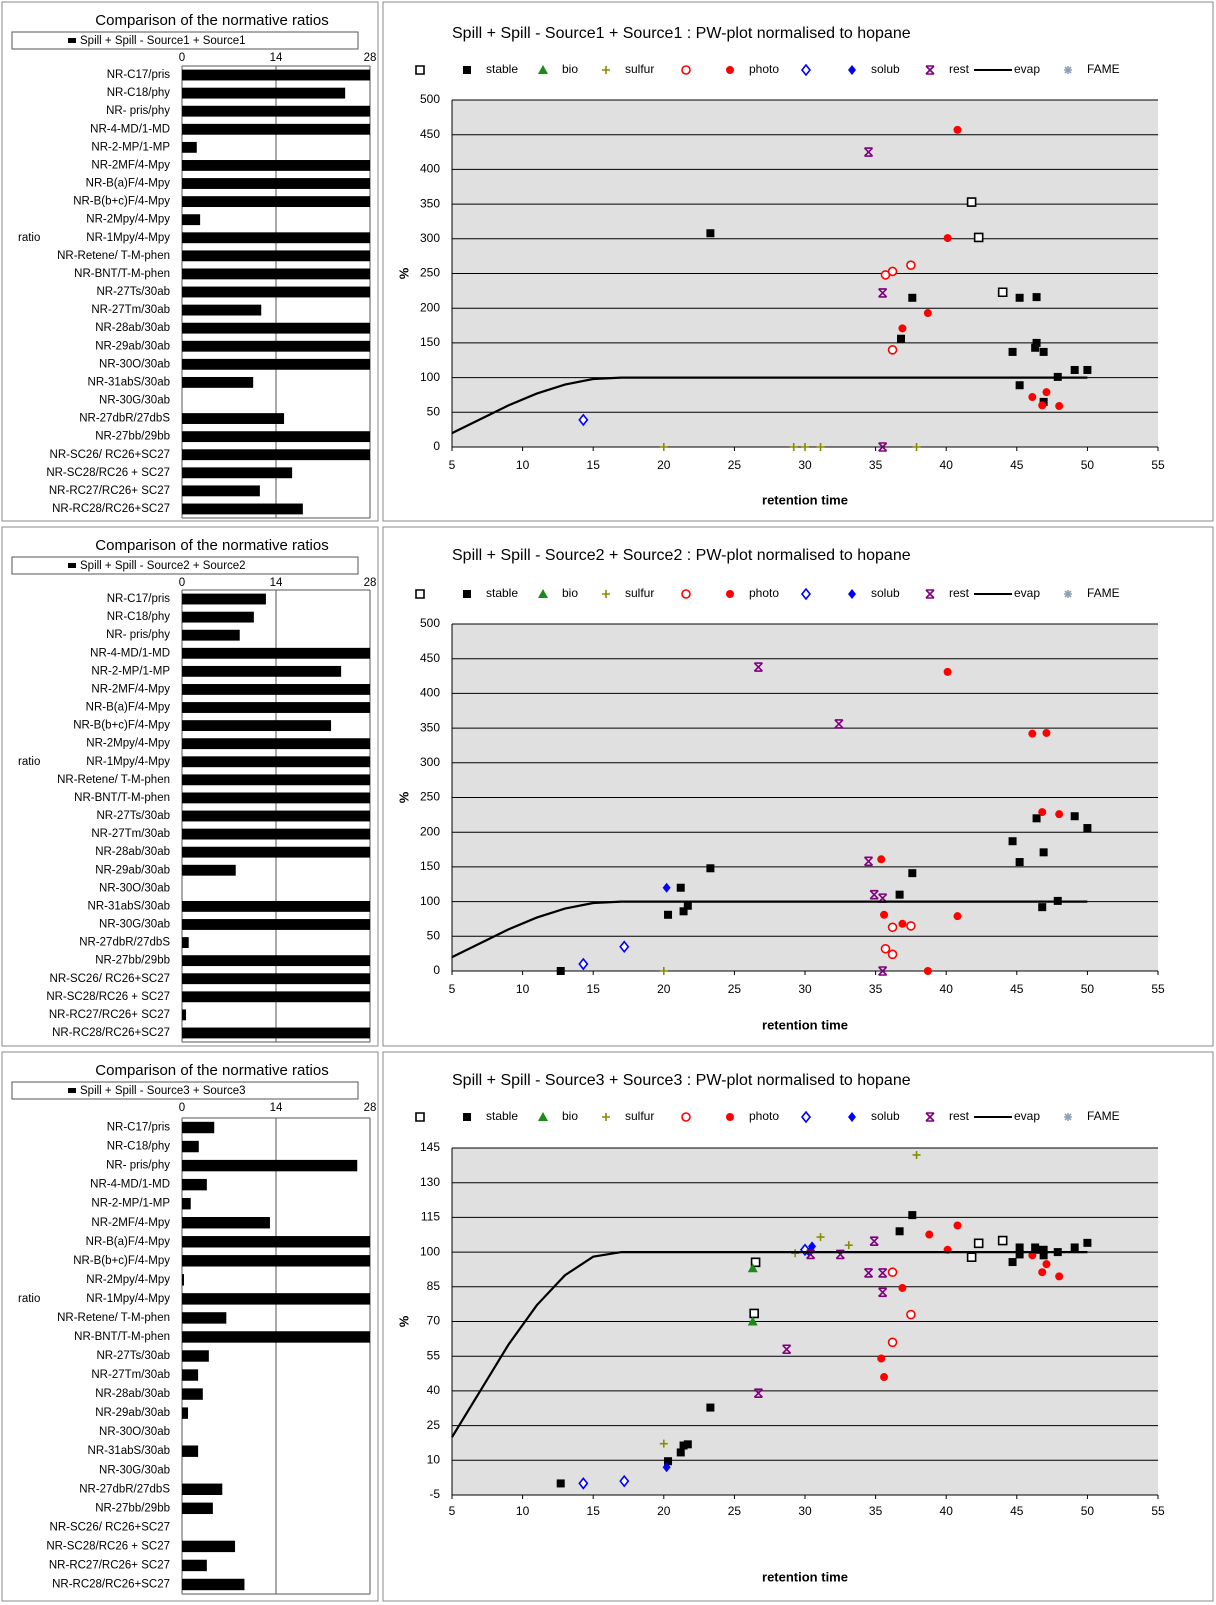 This screenshot has height=1605, width=1216. I want to click on y-tick-label: NR-B(b+c)F/4-Mpy, so click(121, 1261).